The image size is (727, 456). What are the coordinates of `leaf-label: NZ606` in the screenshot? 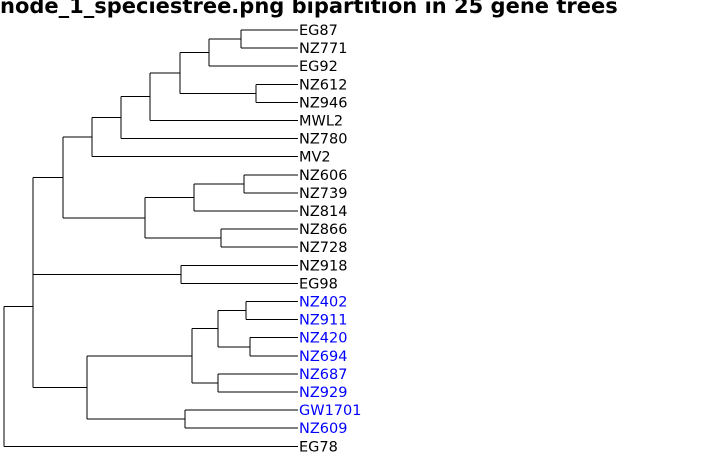 It's located at (323, 176).